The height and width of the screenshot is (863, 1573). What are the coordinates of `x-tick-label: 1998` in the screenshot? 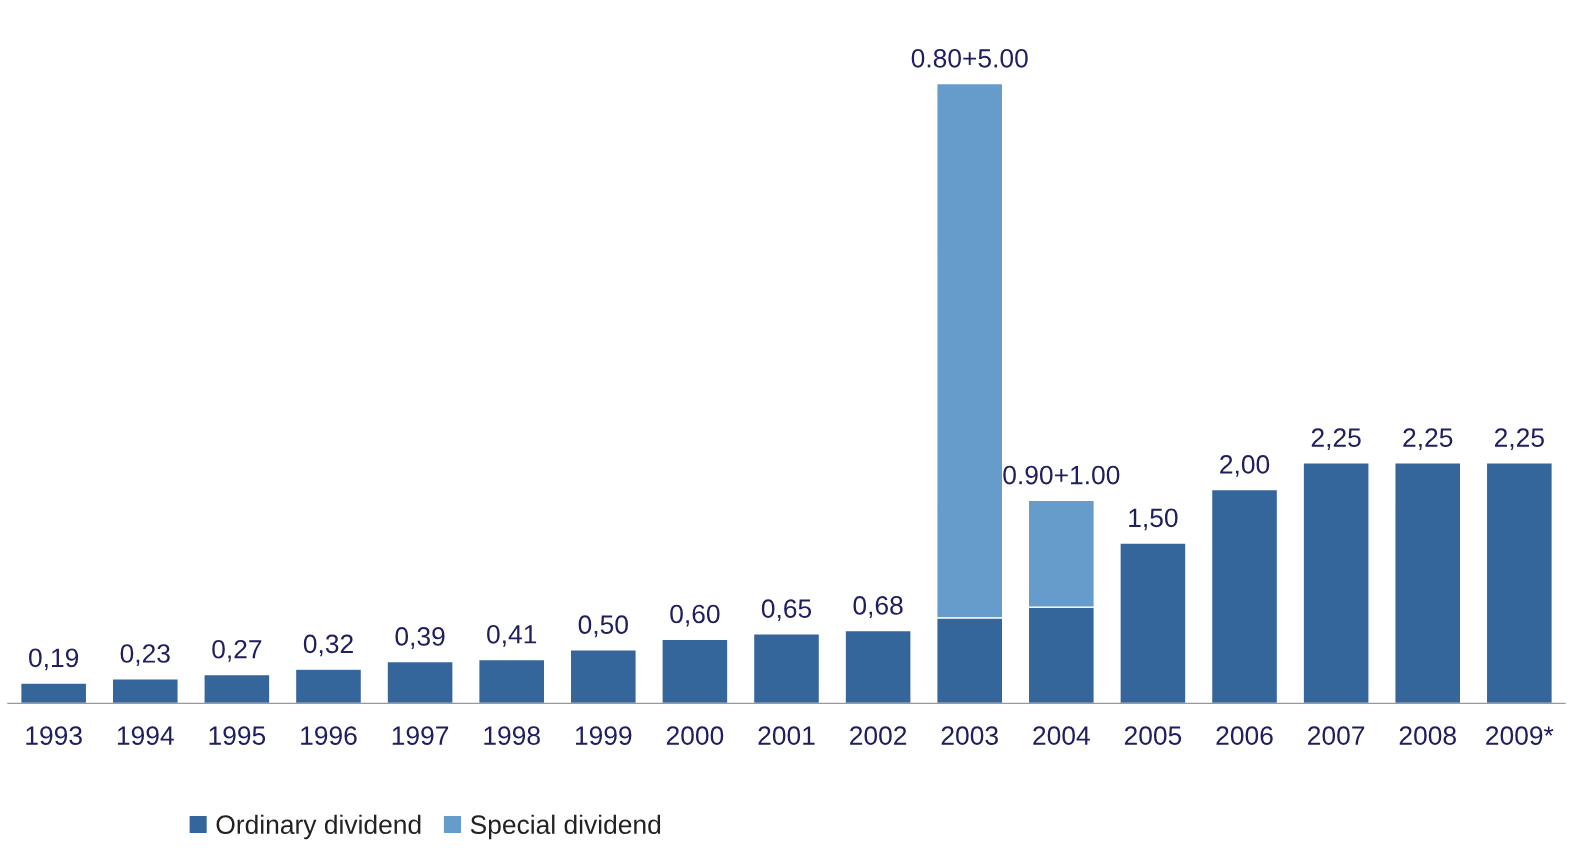 It's located at (512, 735).